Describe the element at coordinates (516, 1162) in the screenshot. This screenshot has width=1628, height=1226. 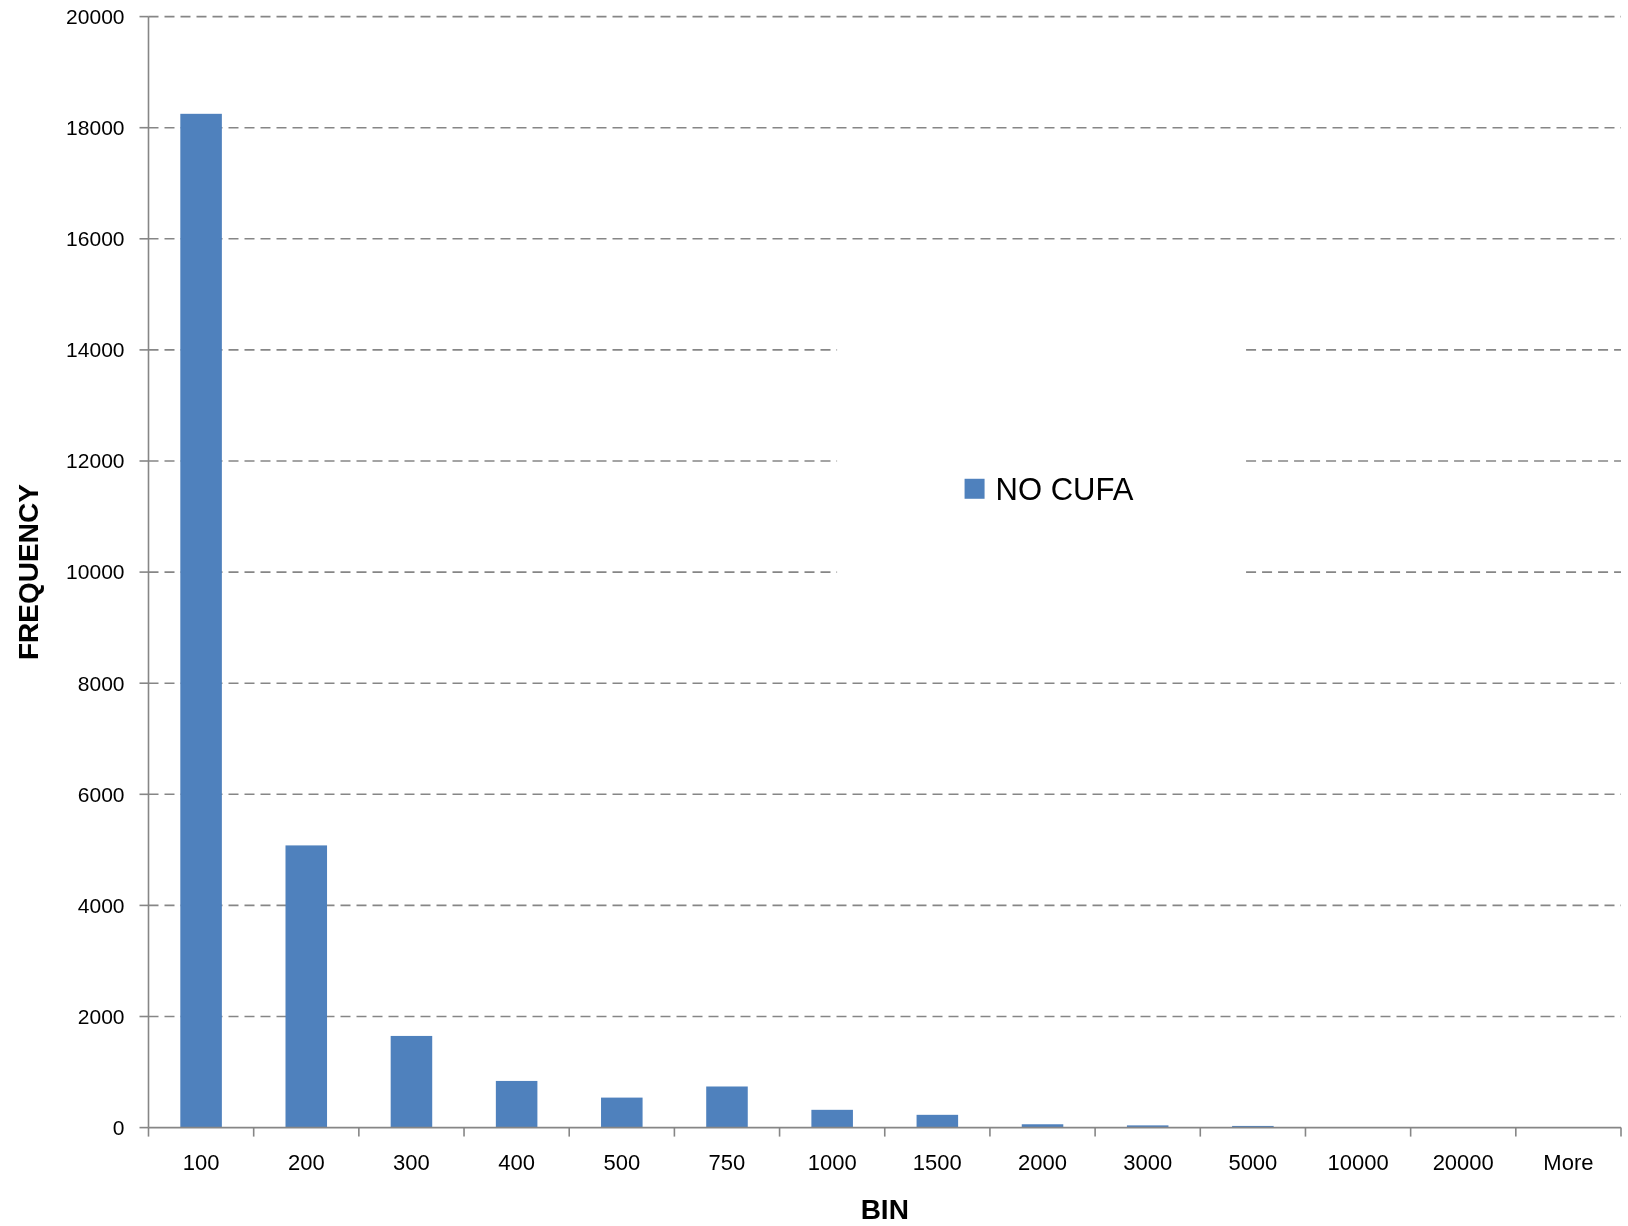
I see `x-tick-label: 400` at that location.